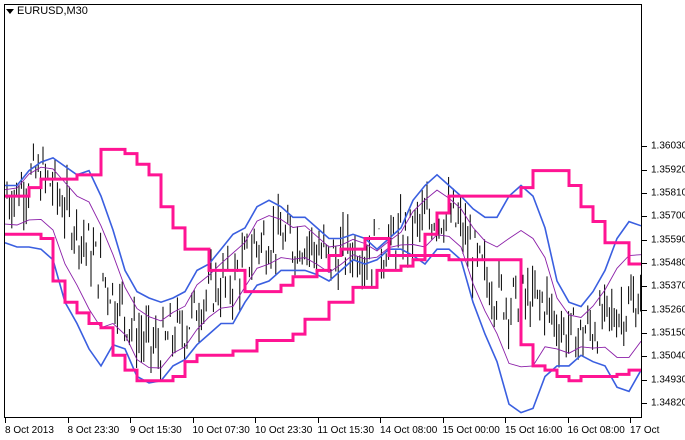 The image size is (685, 440). I want to click on symbol-timeframe-text: EURUSD,M30, so click(52, 11).